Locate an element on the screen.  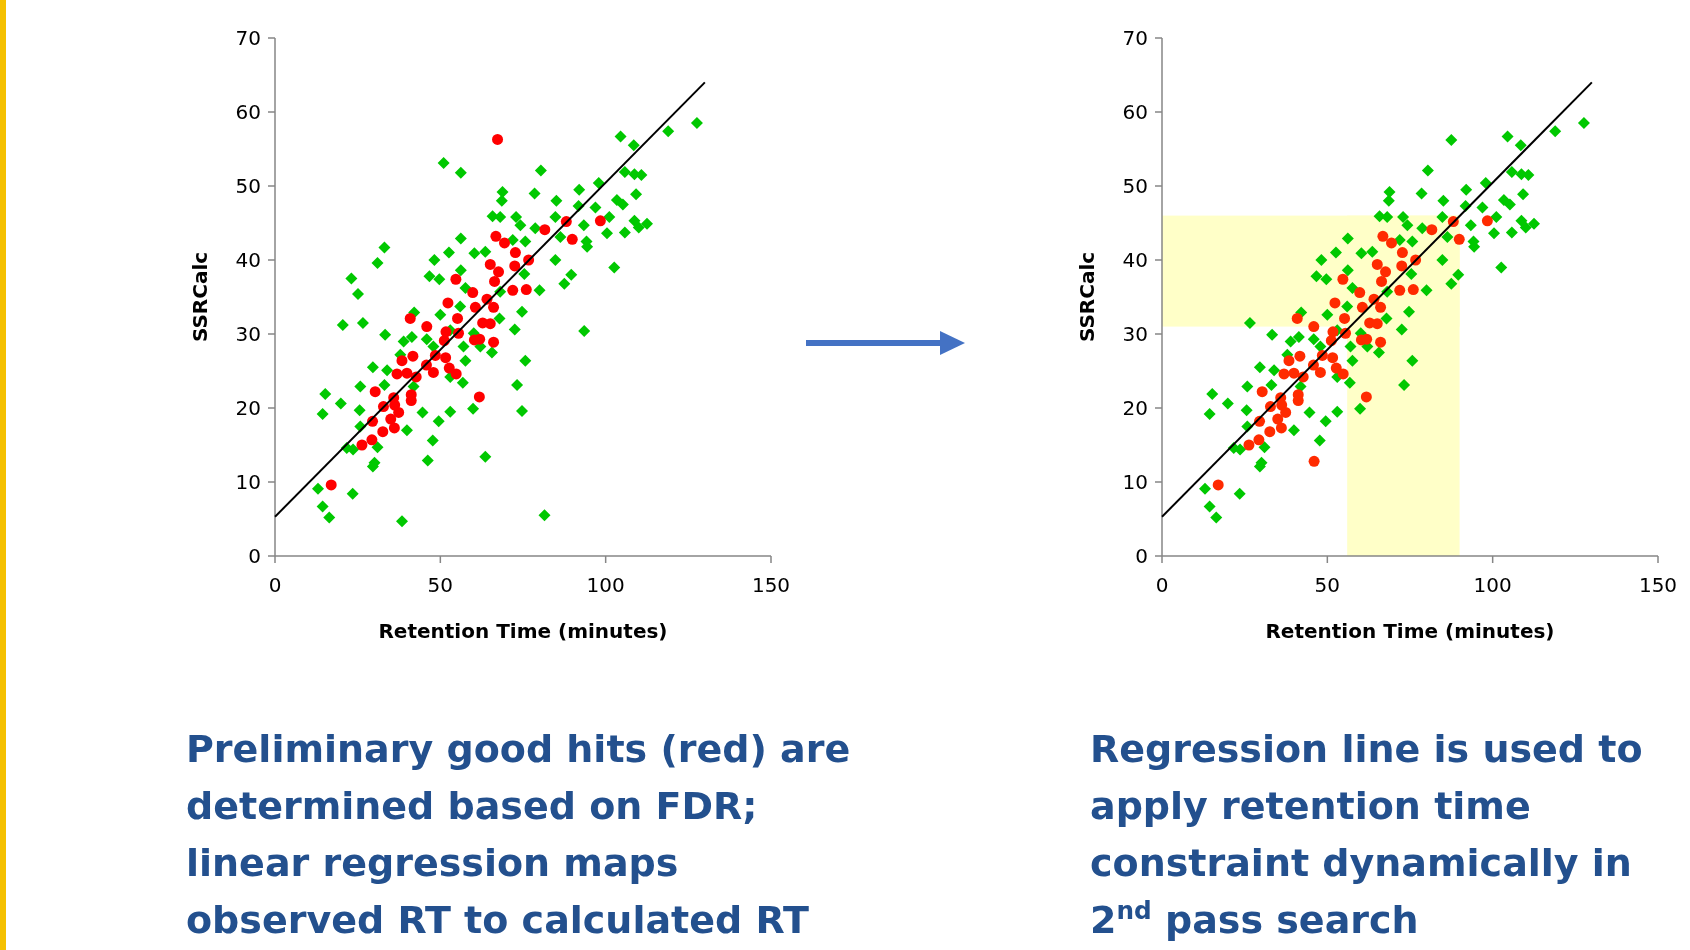
text: Regression line is used to apply retention time constraint dynamically in 2$^{nd}$ pass search is located at coordinates (1366, 834).